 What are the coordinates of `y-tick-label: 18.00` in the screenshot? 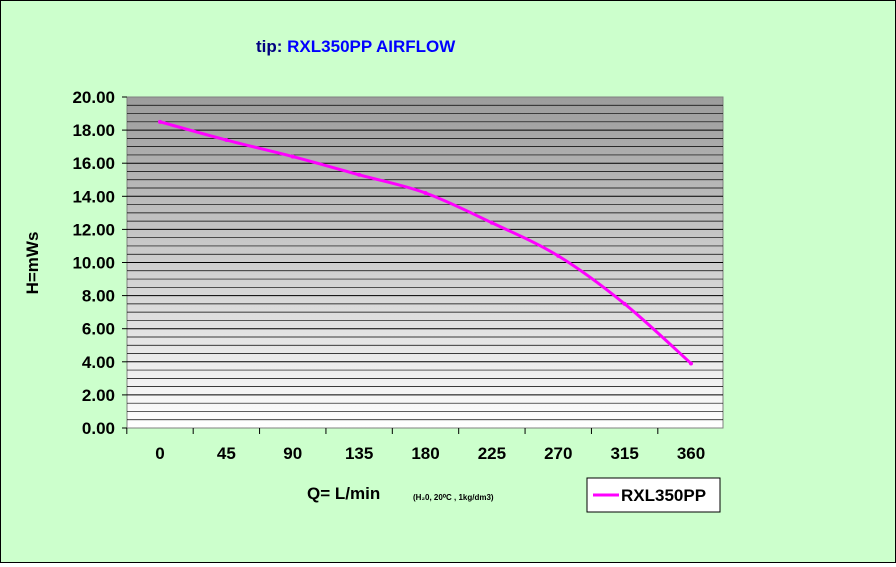 It's located at (93, 130).